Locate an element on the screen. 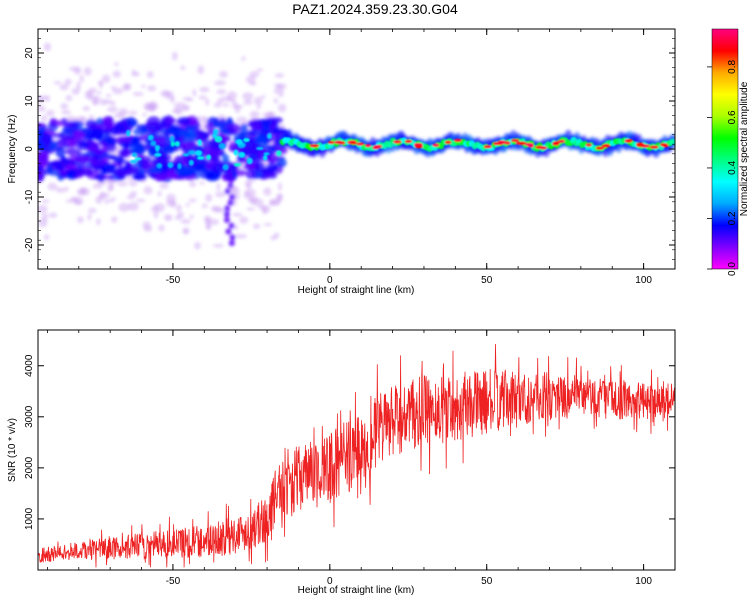 This screenshot has width=750, height=600. colorbar-tick-label: 0.4 is located at coordinates (732, 168).